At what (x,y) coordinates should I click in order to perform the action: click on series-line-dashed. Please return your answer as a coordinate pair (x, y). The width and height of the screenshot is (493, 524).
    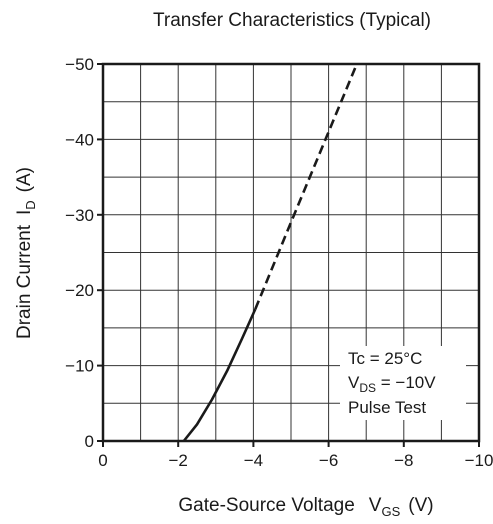
    Looking at the image, I should click on (306, 186).